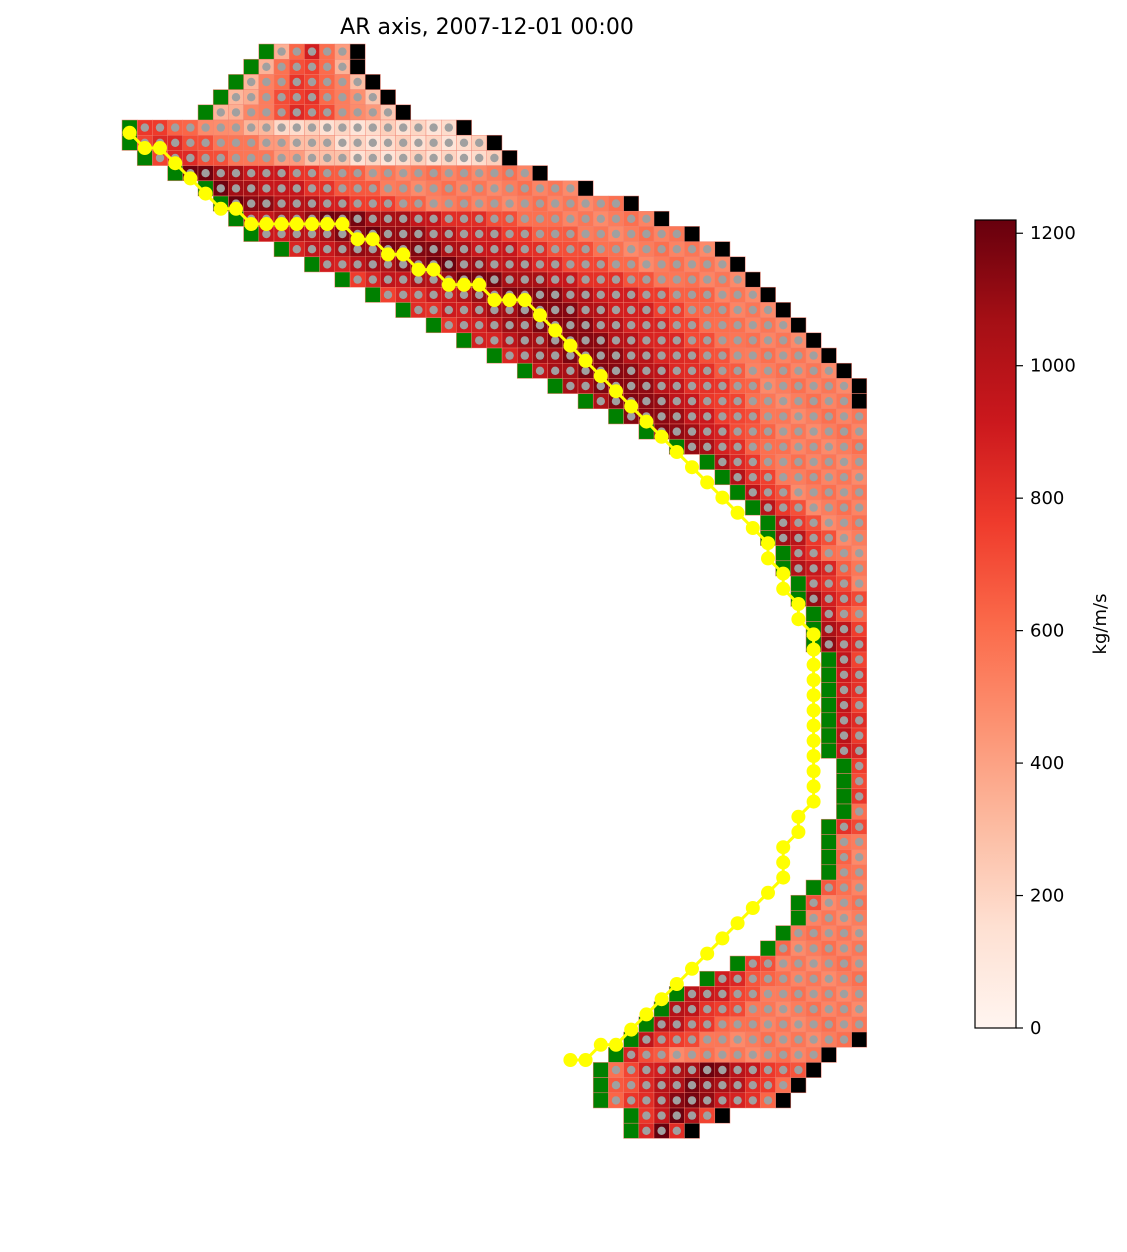 The height and width of the screenshot is (1252, 1127). What do you see at coordinates (487, 27) in the screenshot?
I see `chart-title: AR axis, 2007-12-01 00:00` at bounding box center [487, 27].